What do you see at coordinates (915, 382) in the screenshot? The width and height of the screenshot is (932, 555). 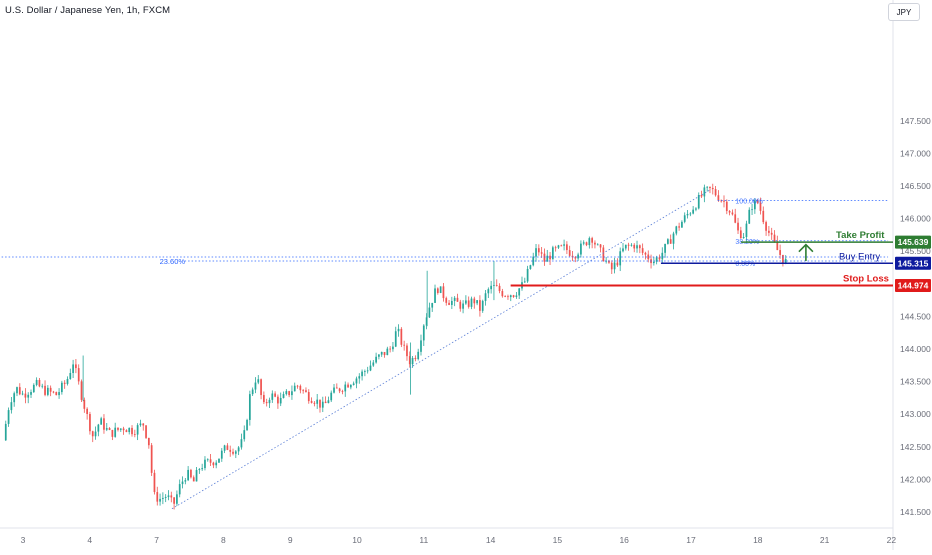 I see `price-tick-label: 143.500` at bounding box center [915, 382].